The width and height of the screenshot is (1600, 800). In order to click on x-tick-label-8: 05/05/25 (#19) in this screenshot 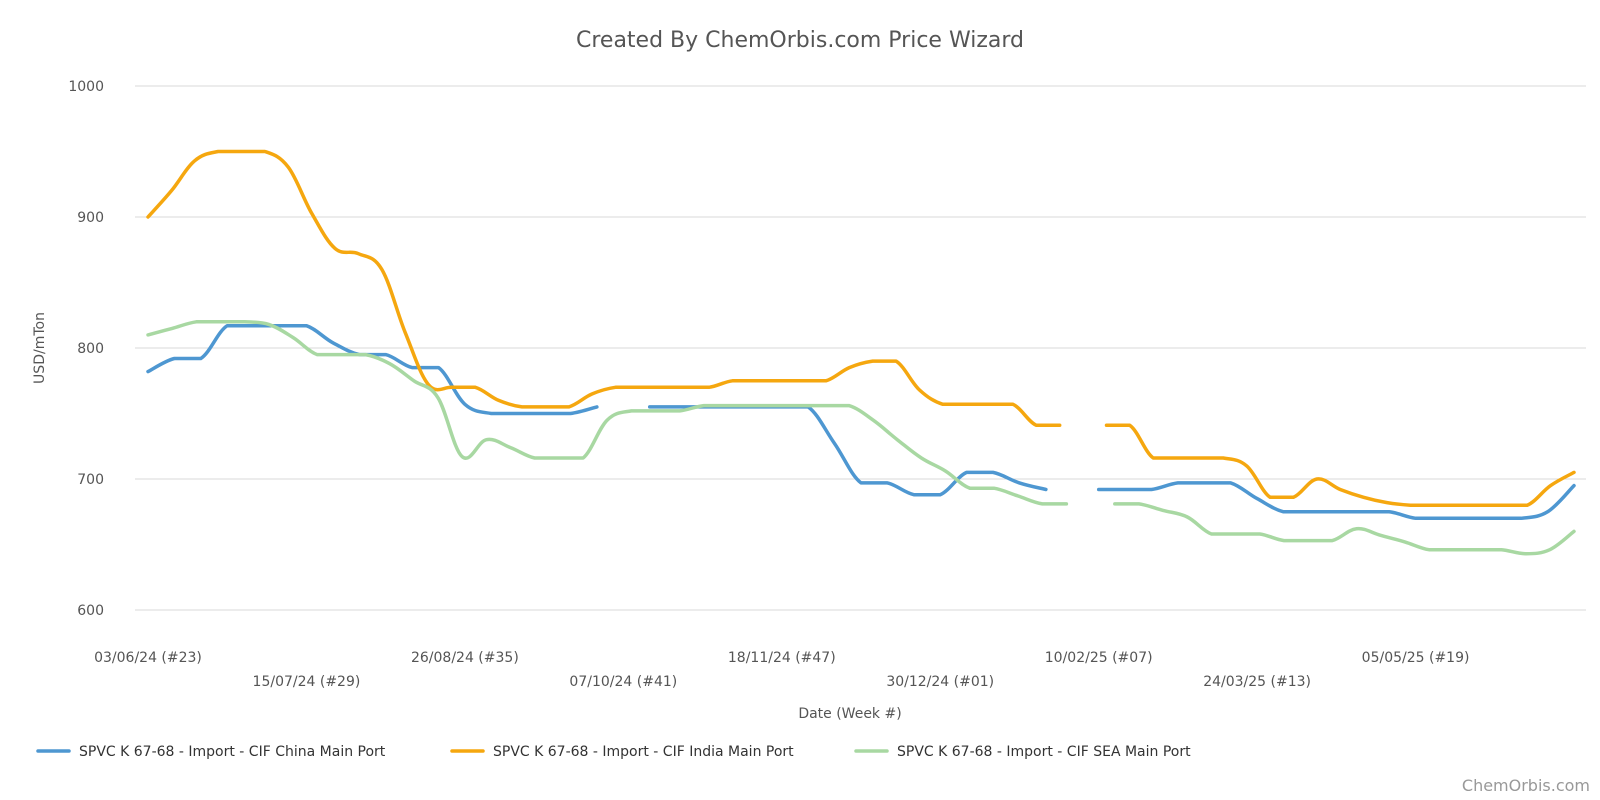, I will do `click(1416, 658)`.